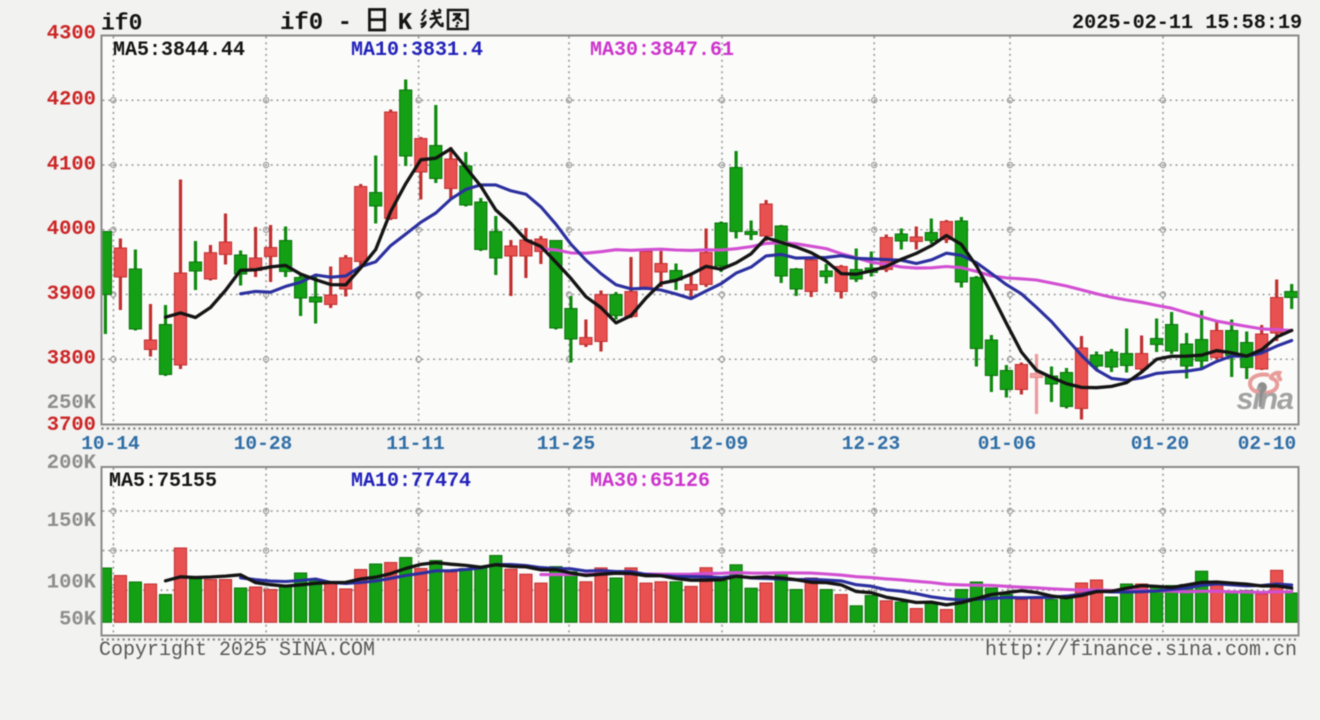  I want to click on svg-text: 3700, so click(71, 425).